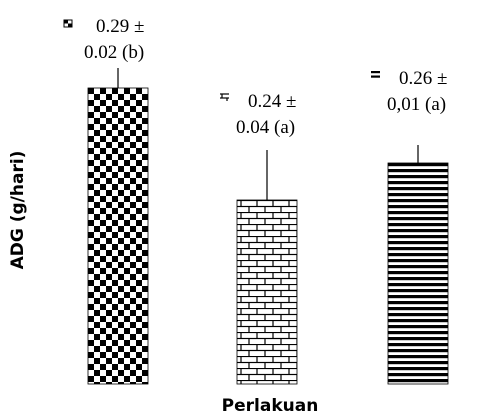 This screenshot has height=419, width=481. I want to click on pattern-marker-1-icon, so click(68, 23).